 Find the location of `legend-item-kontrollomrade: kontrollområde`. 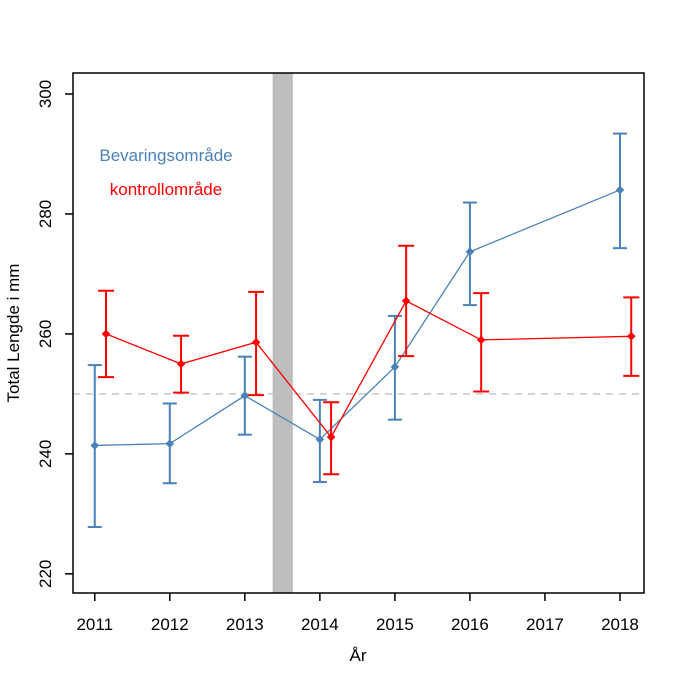

legend-item-kontrollomrade: kontrollområde is located at coordinates (166, 189).